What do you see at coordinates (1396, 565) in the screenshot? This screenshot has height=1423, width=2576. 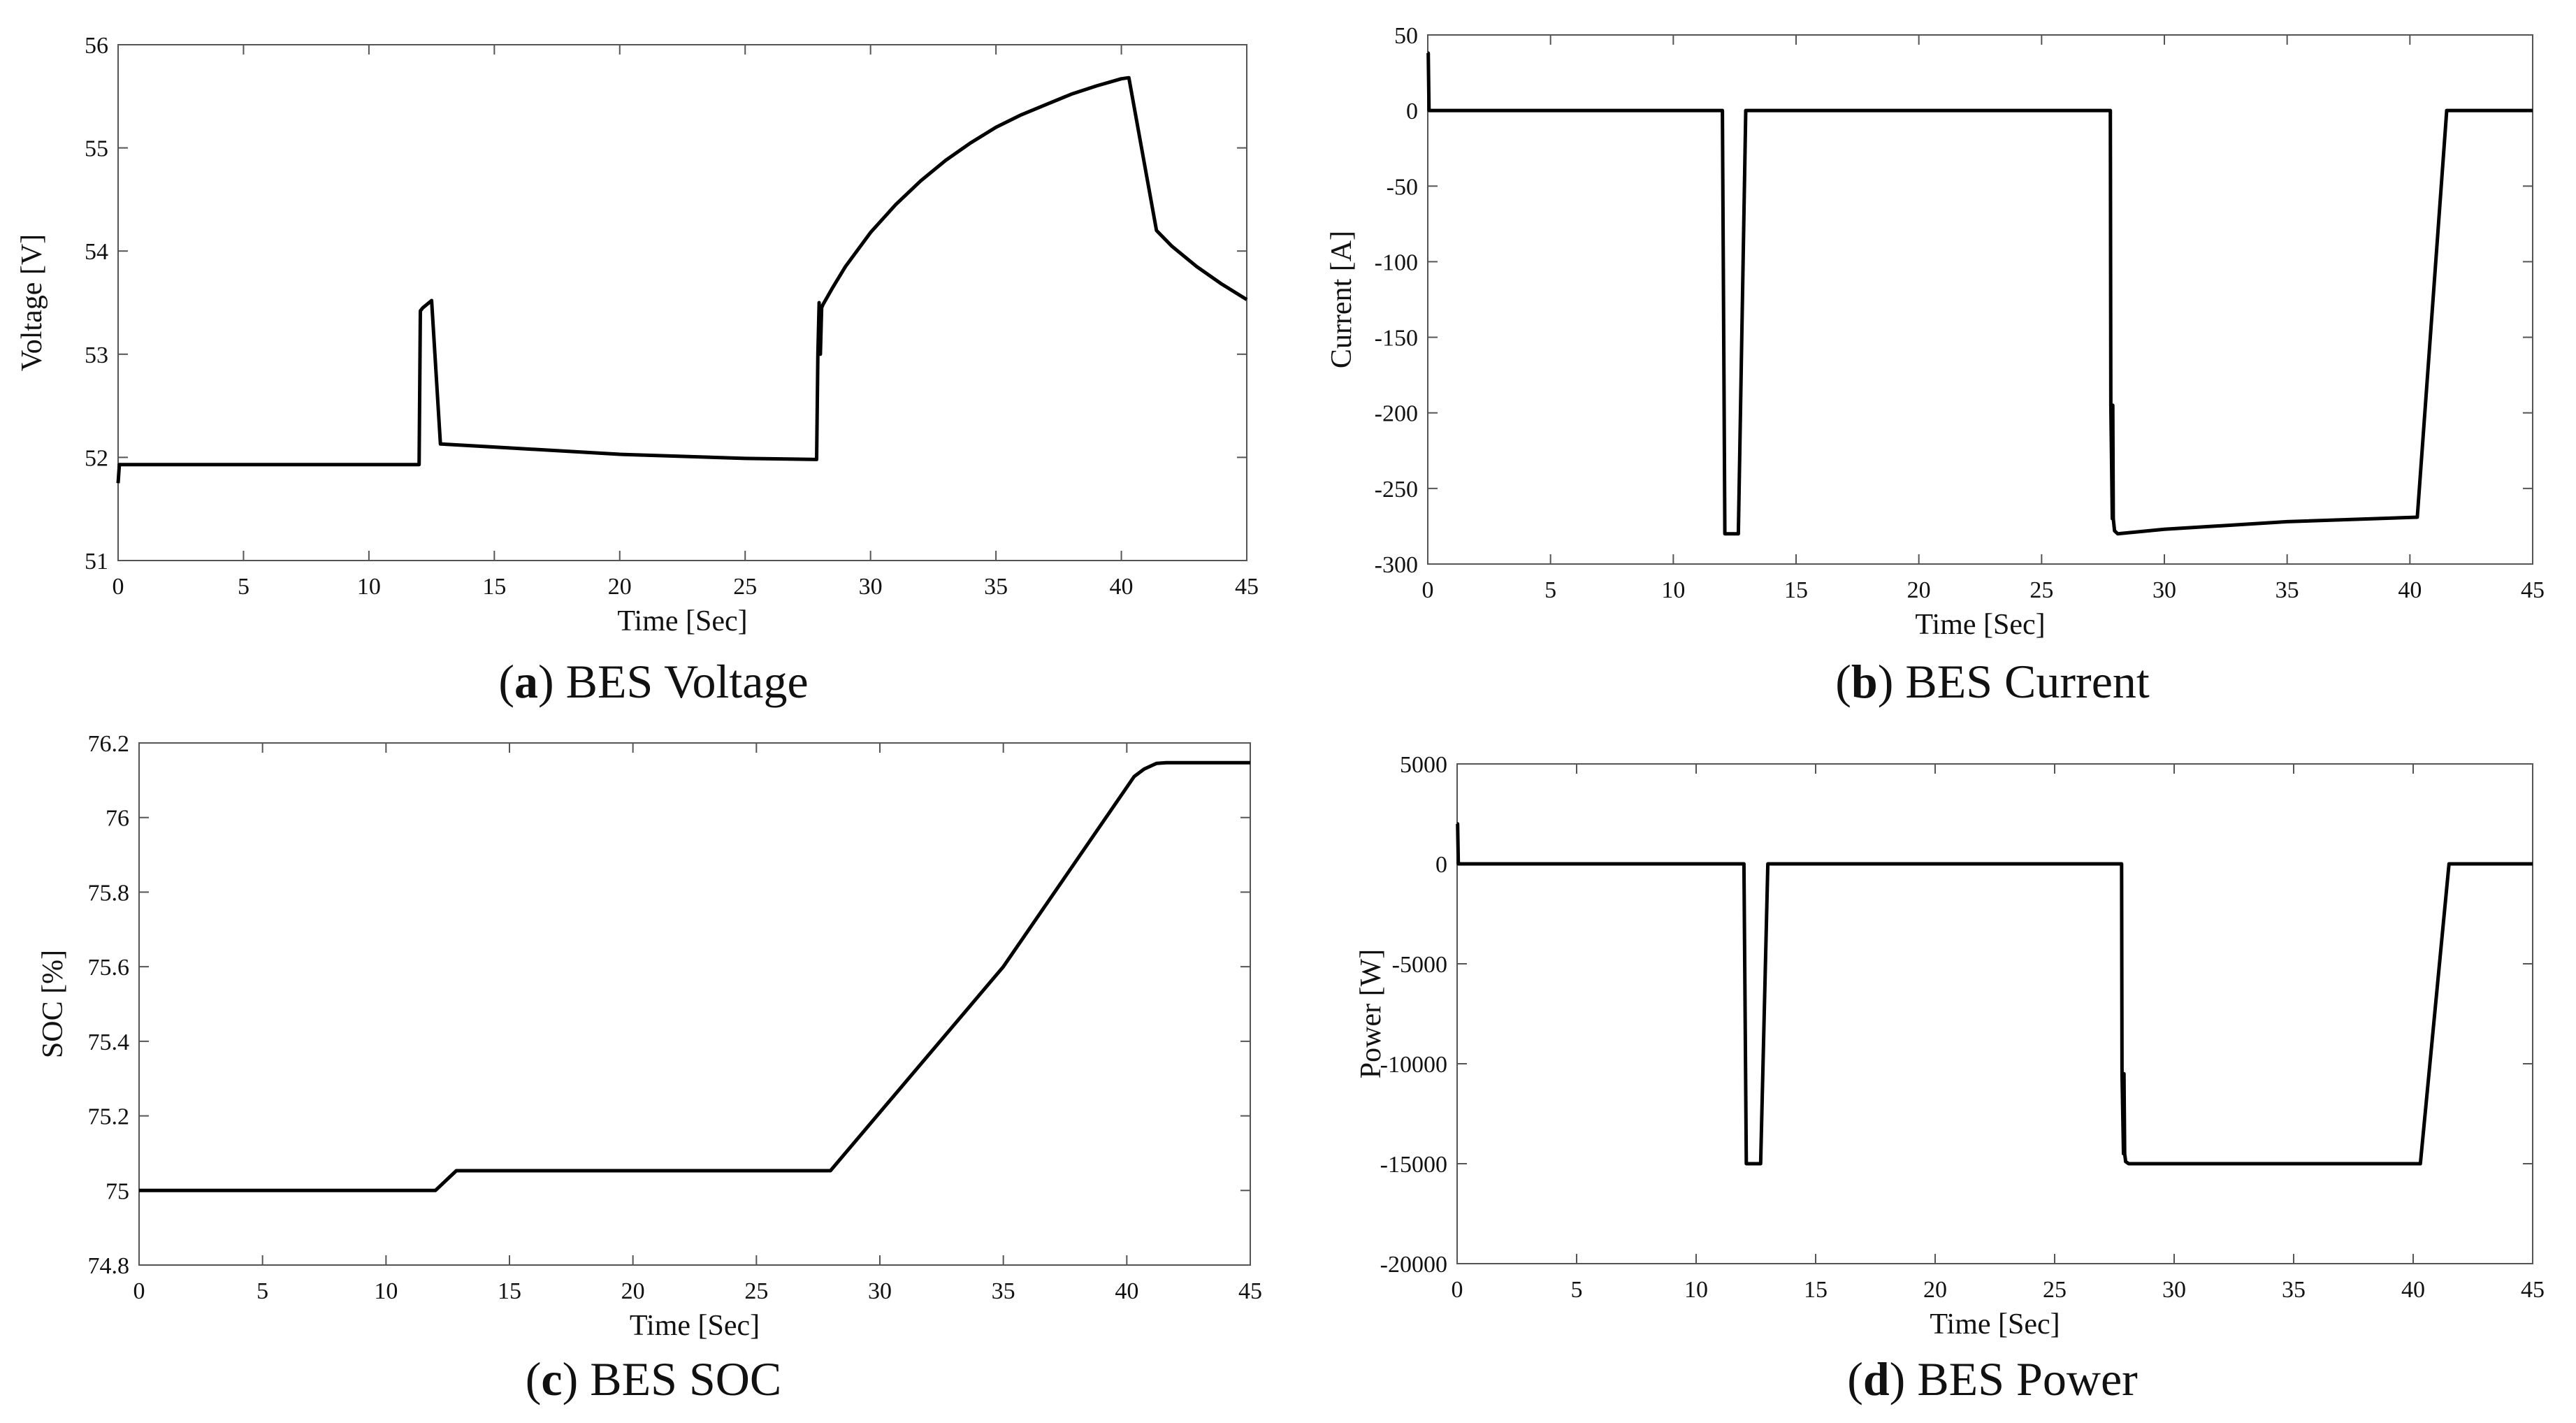 I see `y-tick-label: -300` at bounding box center [1396, 565].